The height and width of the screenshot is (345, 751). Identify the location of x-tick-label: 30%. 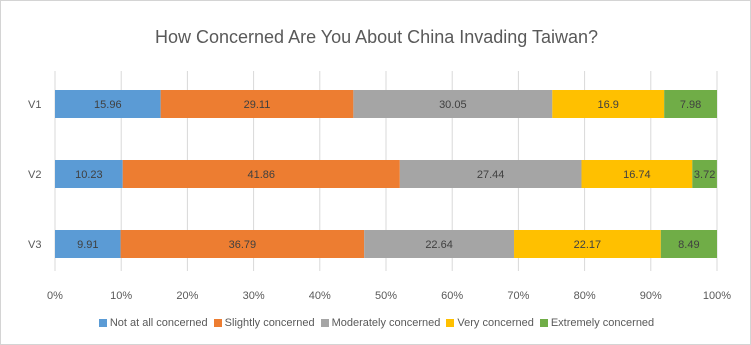
(254, 296).